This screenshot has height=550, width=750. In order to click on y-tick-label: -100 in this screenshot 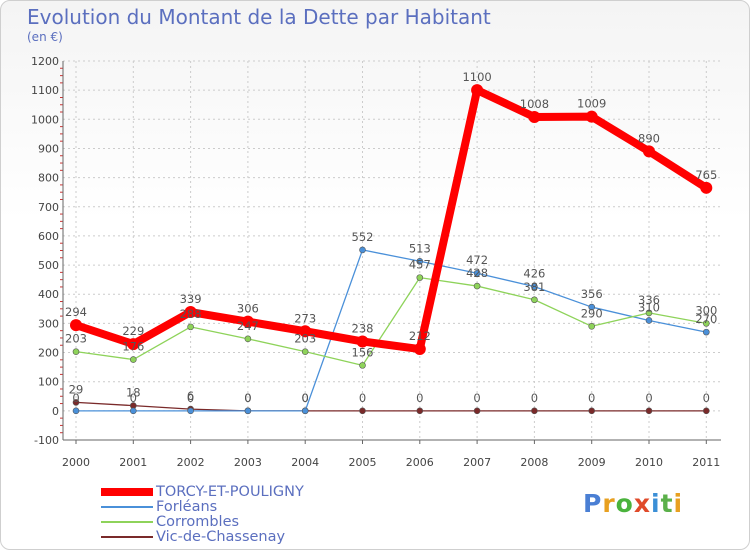, I will do `click(46, 440)`.